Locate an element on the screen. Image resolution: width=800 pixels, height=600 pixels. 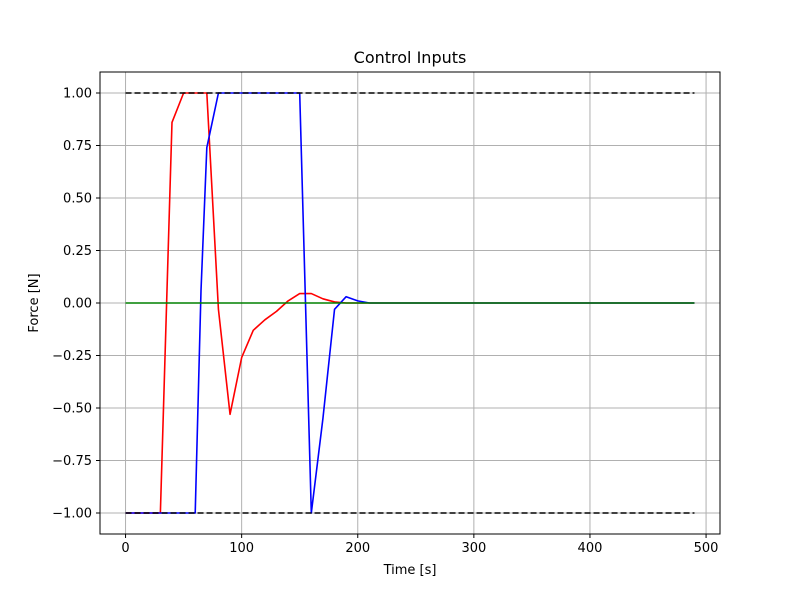
y-tick-label: −1.00 is located at coordinates (72, 514).